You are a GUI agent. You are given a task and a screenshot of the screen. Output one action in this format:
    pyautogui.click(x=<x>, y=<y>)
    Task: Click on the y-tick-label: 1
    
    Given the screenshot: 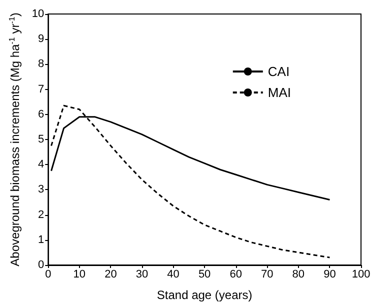 What is the action you would take?
    pyautogui.click(x=41, y=240)
    